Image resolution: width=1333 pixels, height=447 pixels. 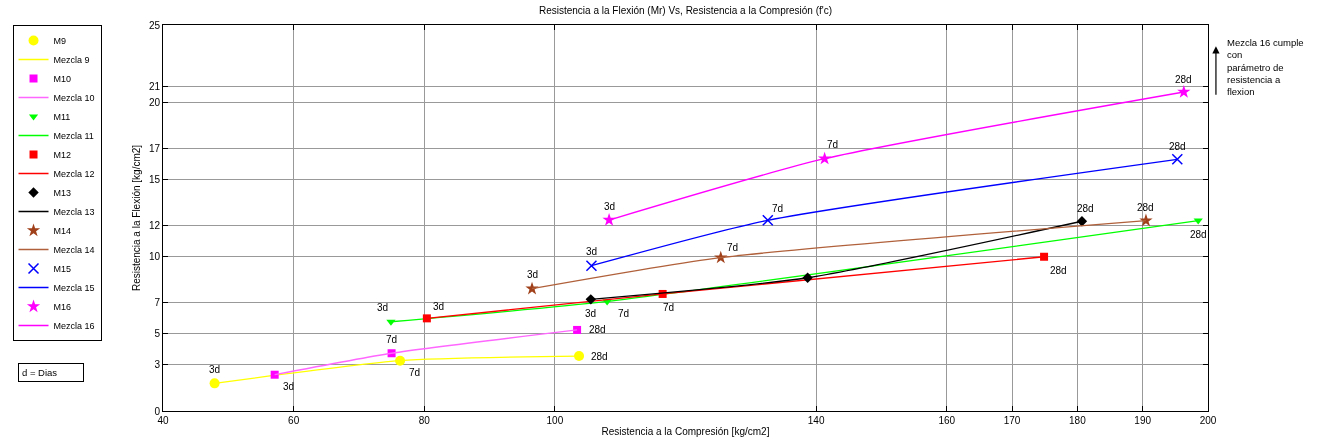 What do you see at coordinates (62, 269) in the screenshot?
I see `legend-label: M15` at bounding box center [62, 269].